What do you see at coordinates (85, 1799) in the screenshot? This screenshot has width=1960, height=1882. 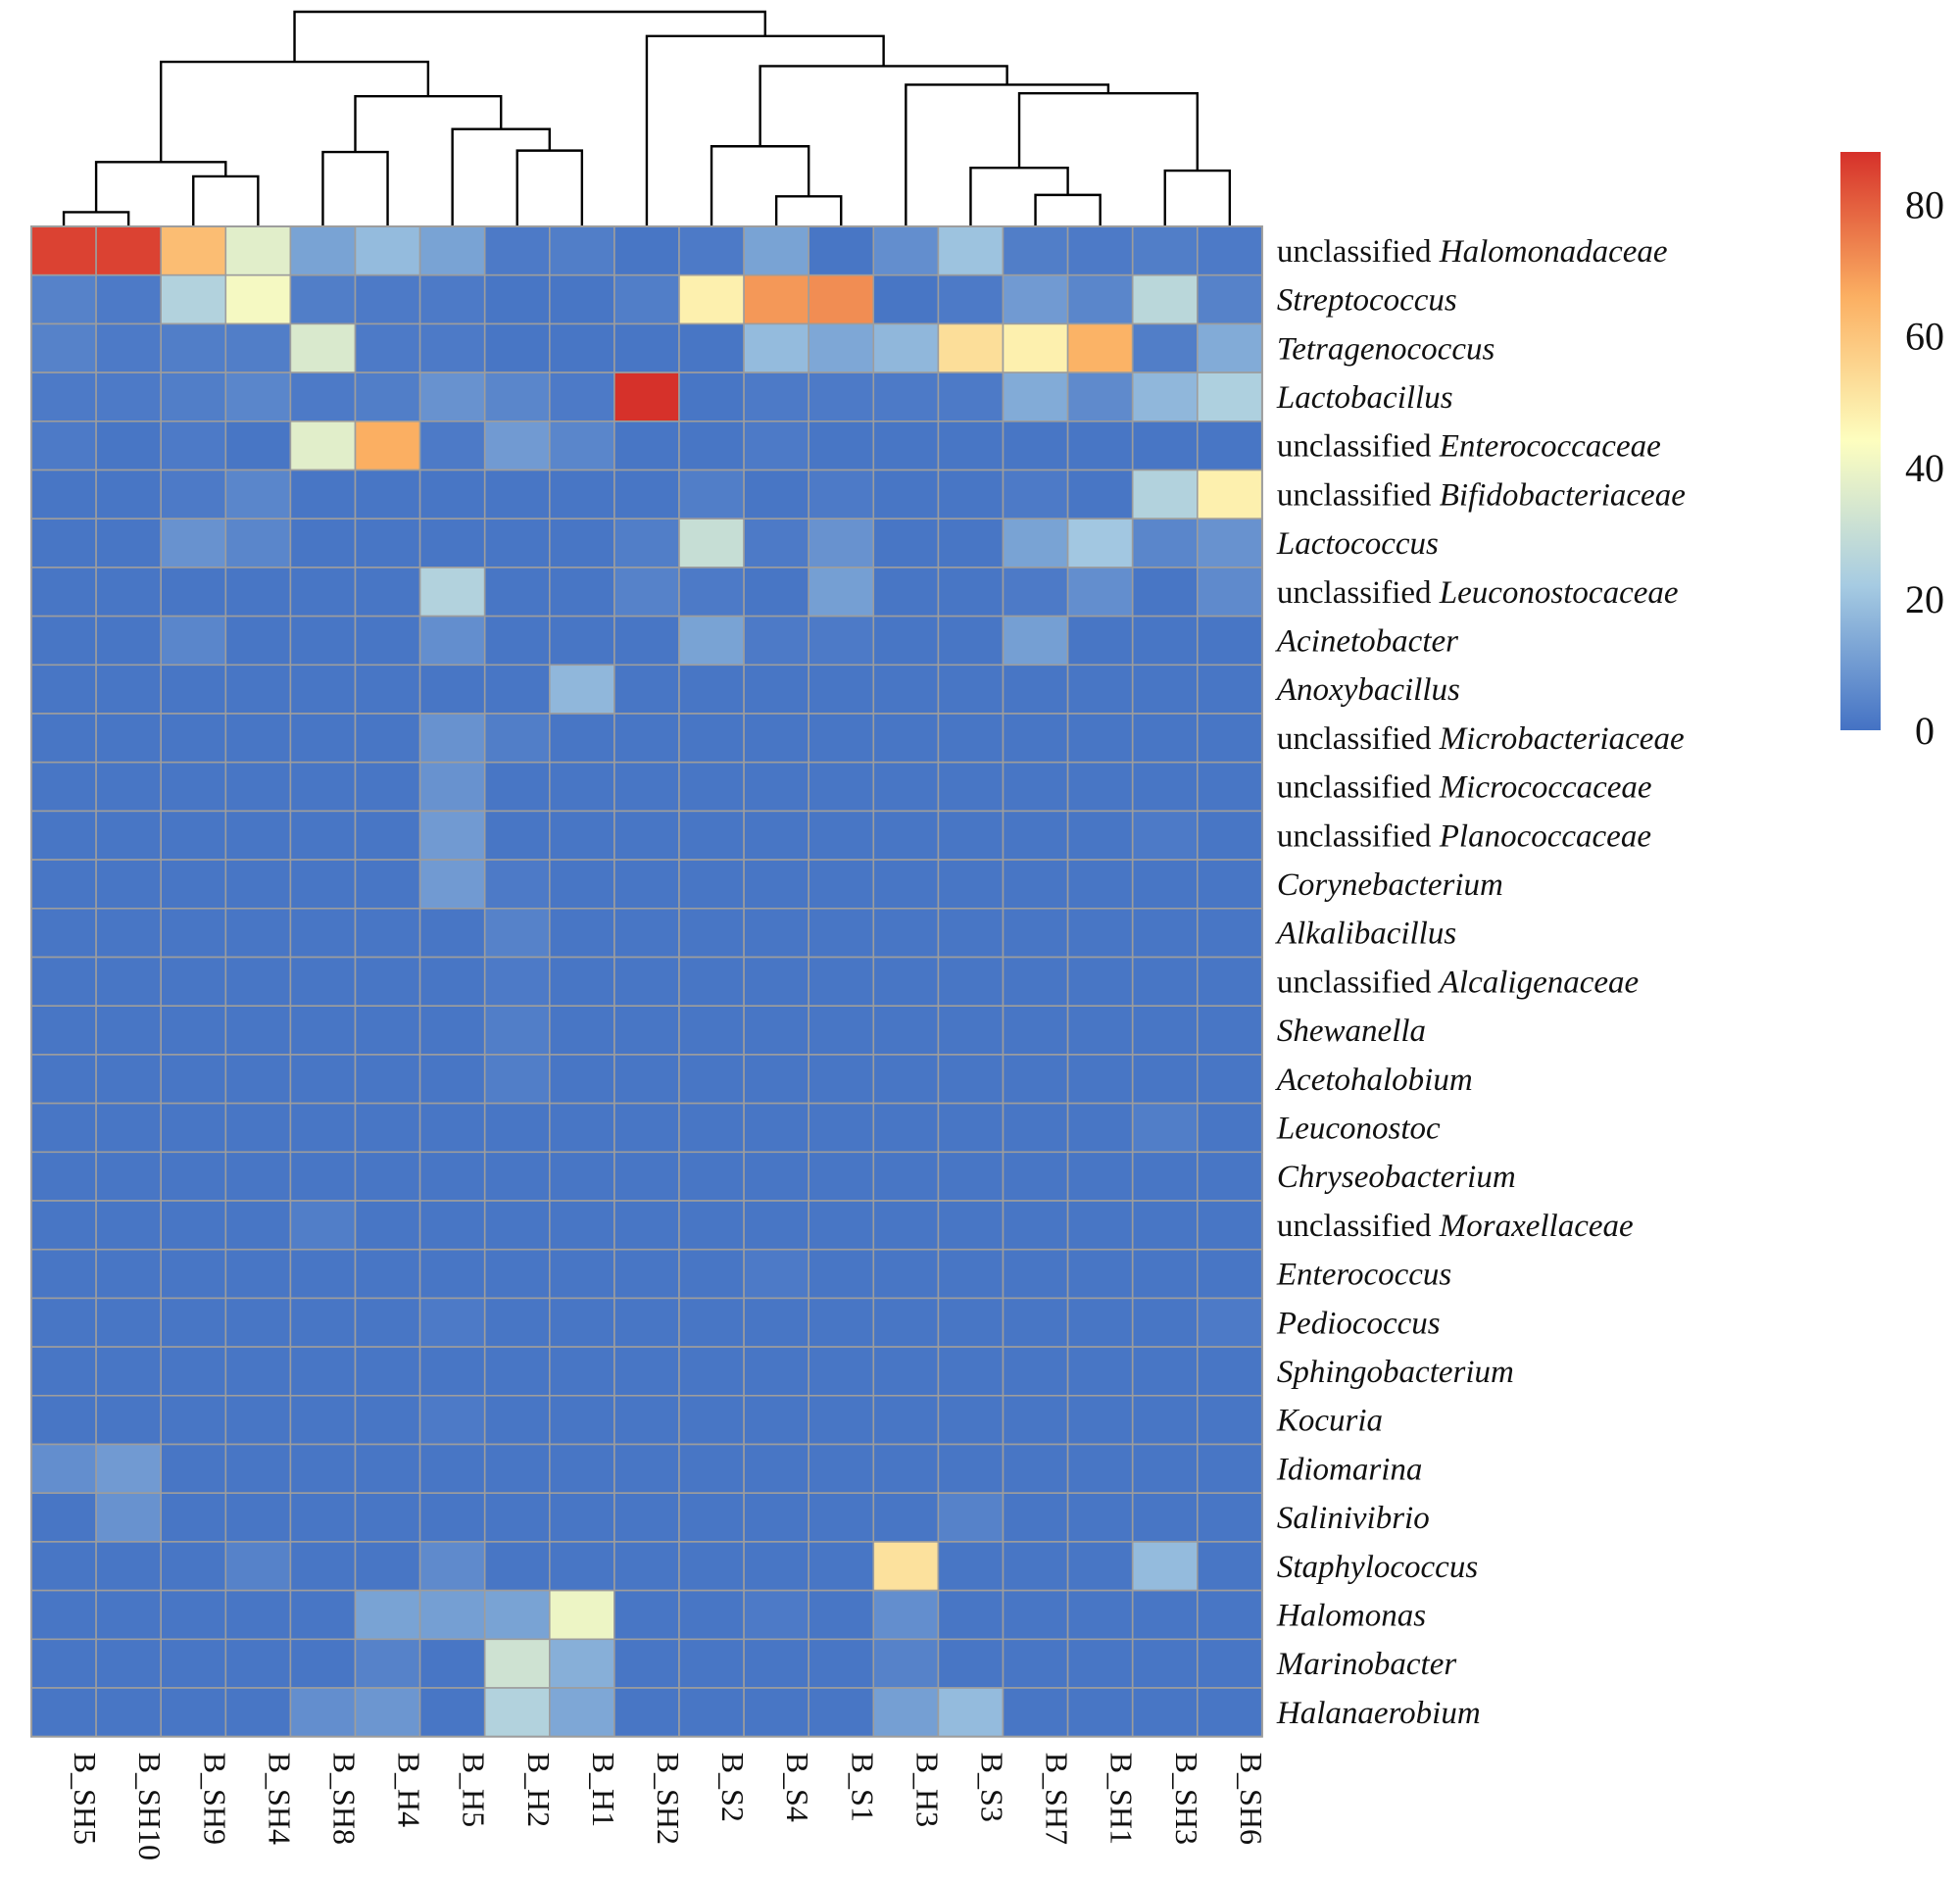 I see `column-label: B_SH5` at bounding box center [85, 1799].